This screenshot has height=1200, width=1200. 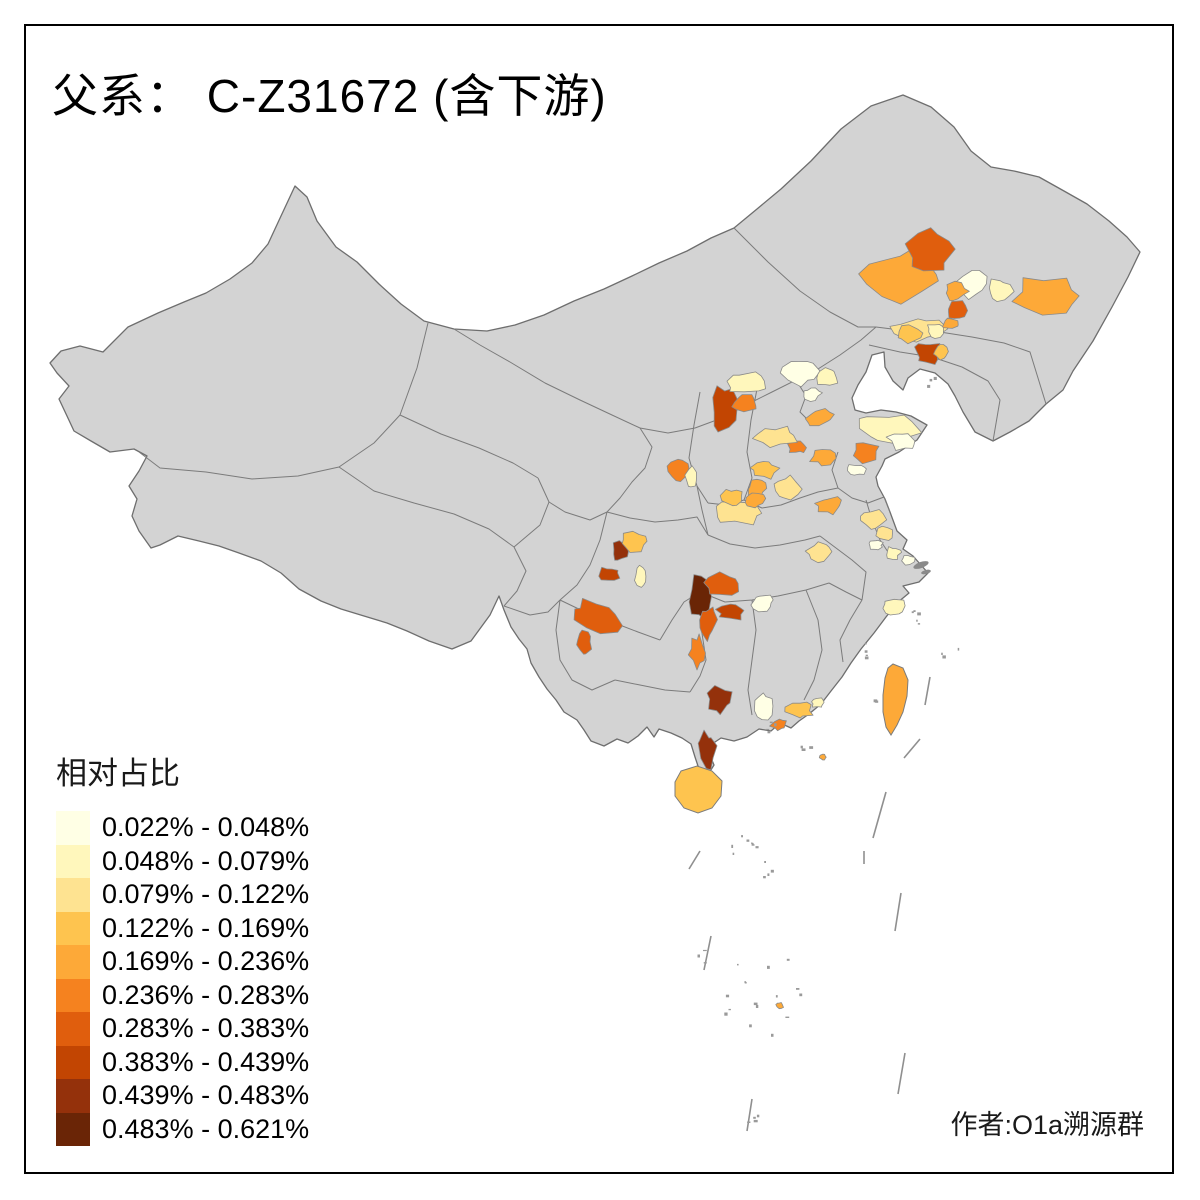 What do you see at coordinates (329, 96) in the screenshot?
I see `page-title: 父系： C-Z31672 (含下游)` at bounding box center [329, 96].